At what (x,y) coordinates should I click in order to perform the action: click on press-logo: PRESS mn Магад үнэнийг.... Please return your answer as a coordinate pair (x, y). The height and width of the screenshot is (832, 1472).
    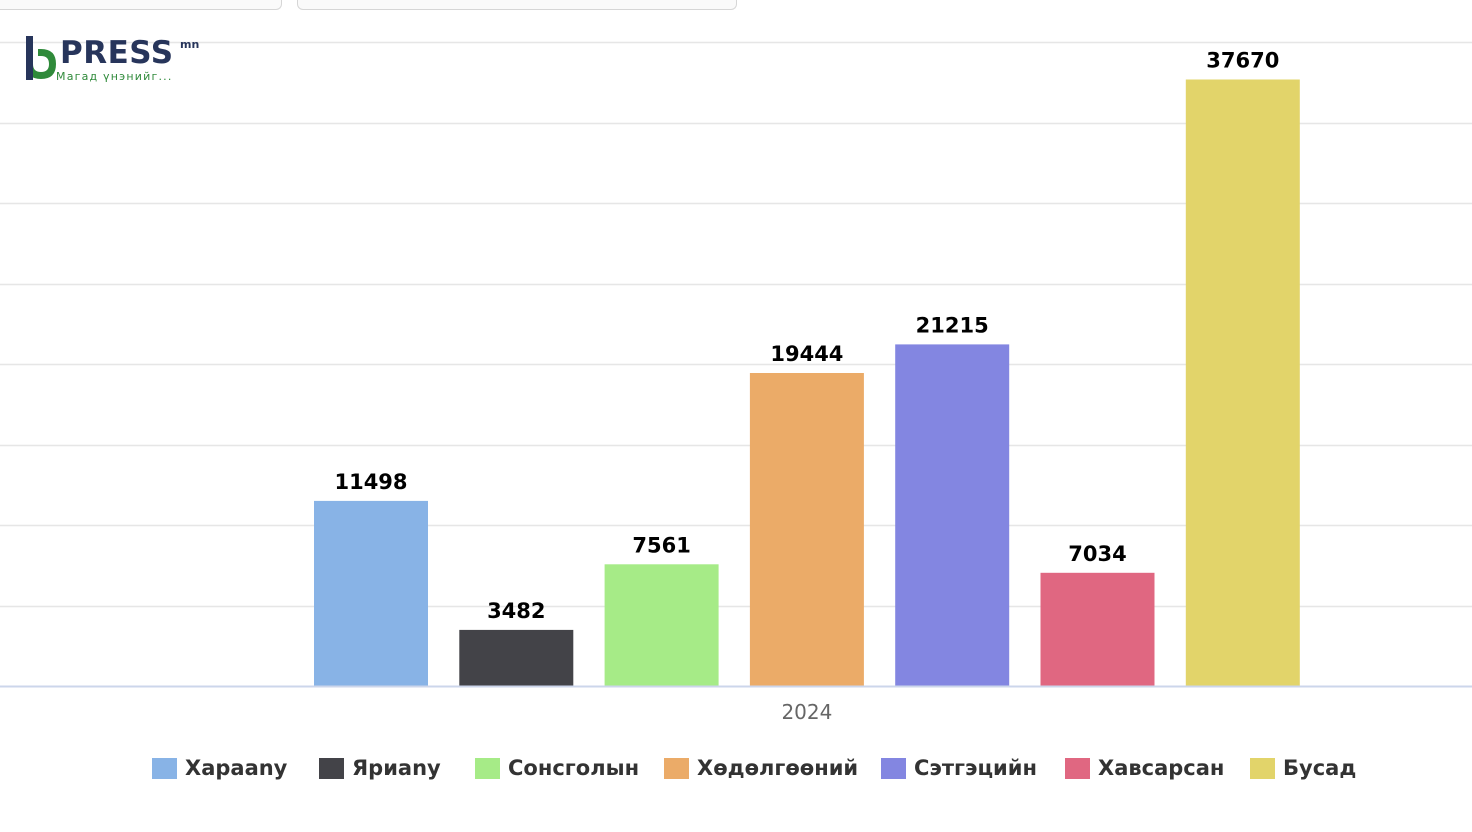
    Looking at the image, I should click on (122, 60).